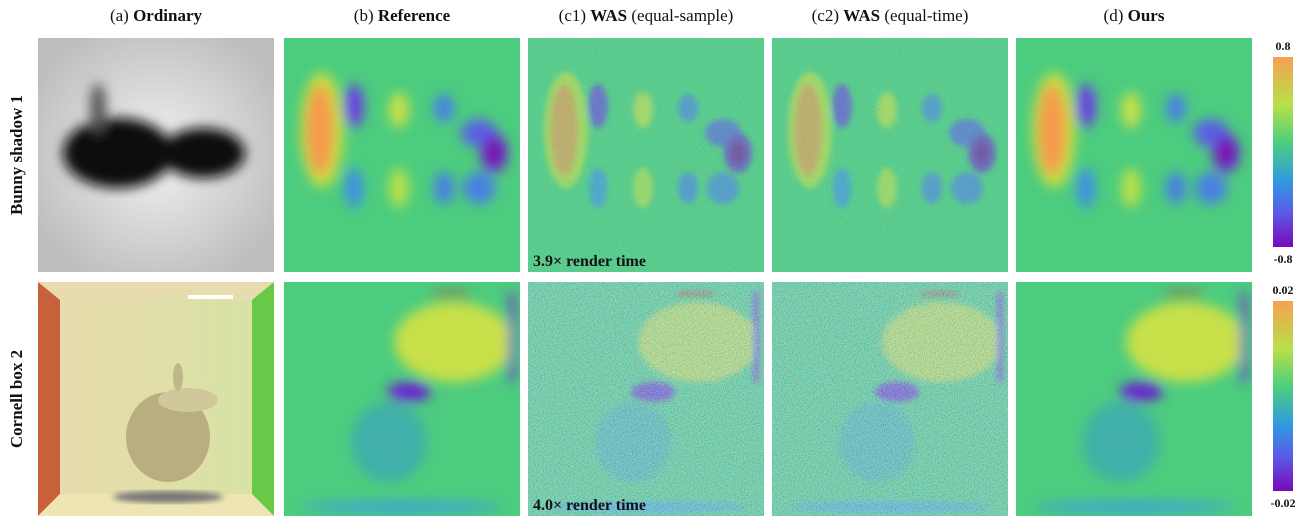  I want to click on header-bold: Ours, so click(1146, 15).